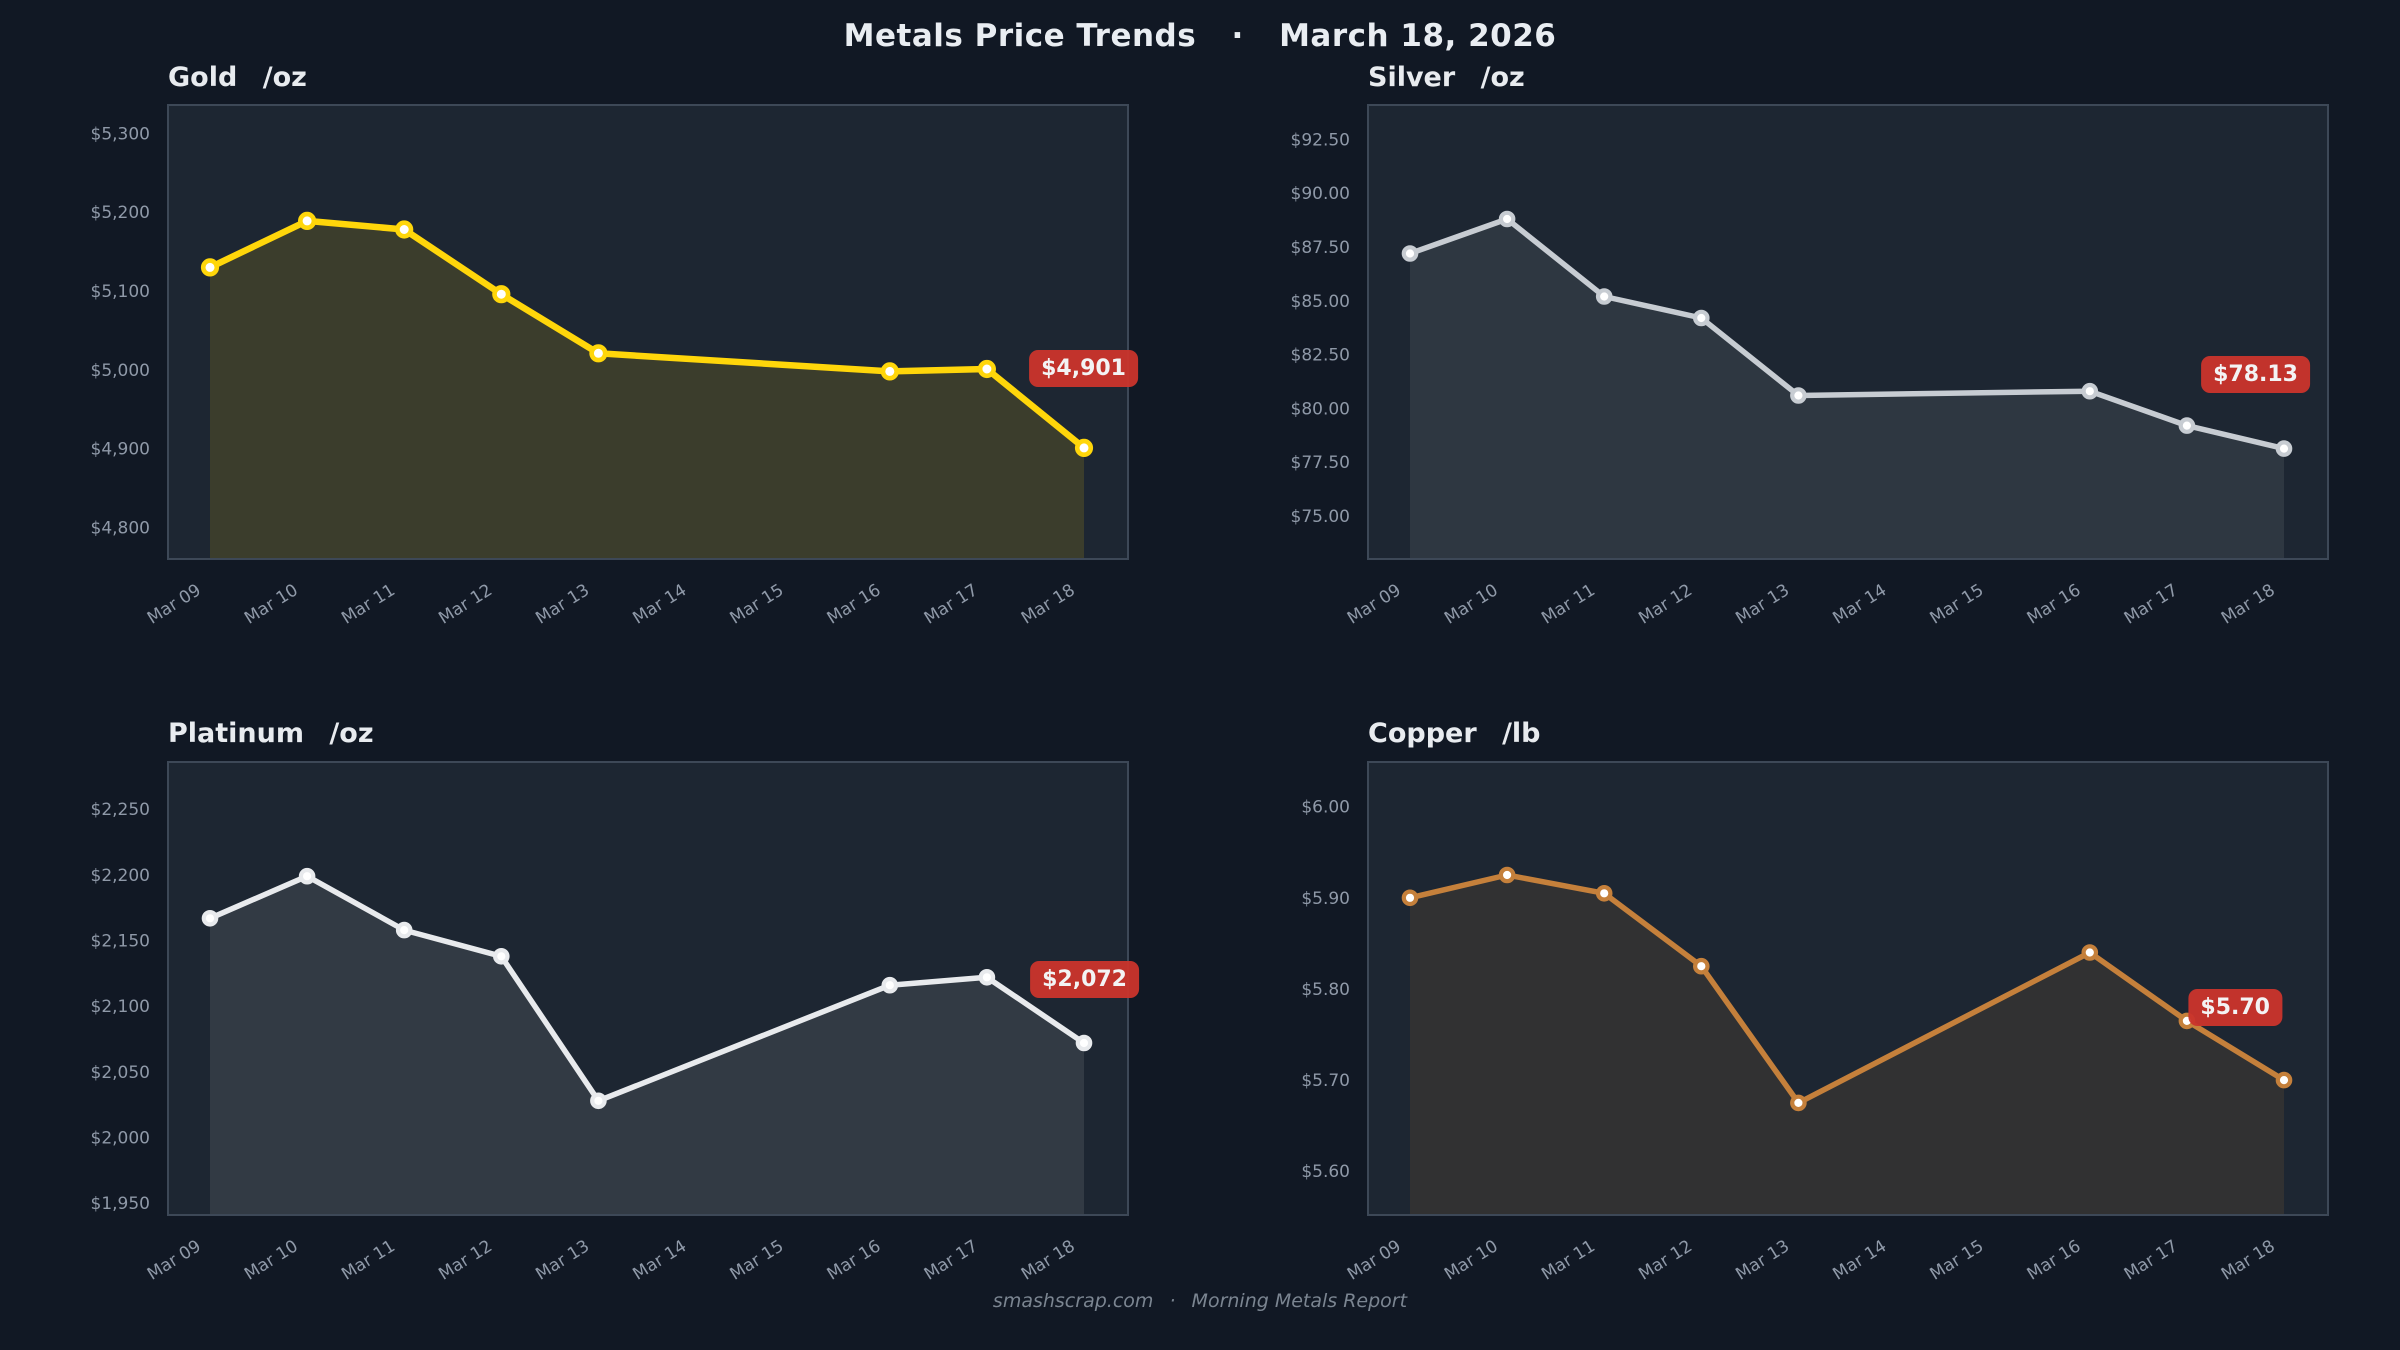  I want to click on y-tick-label: $75.00, so click(1320, 517).